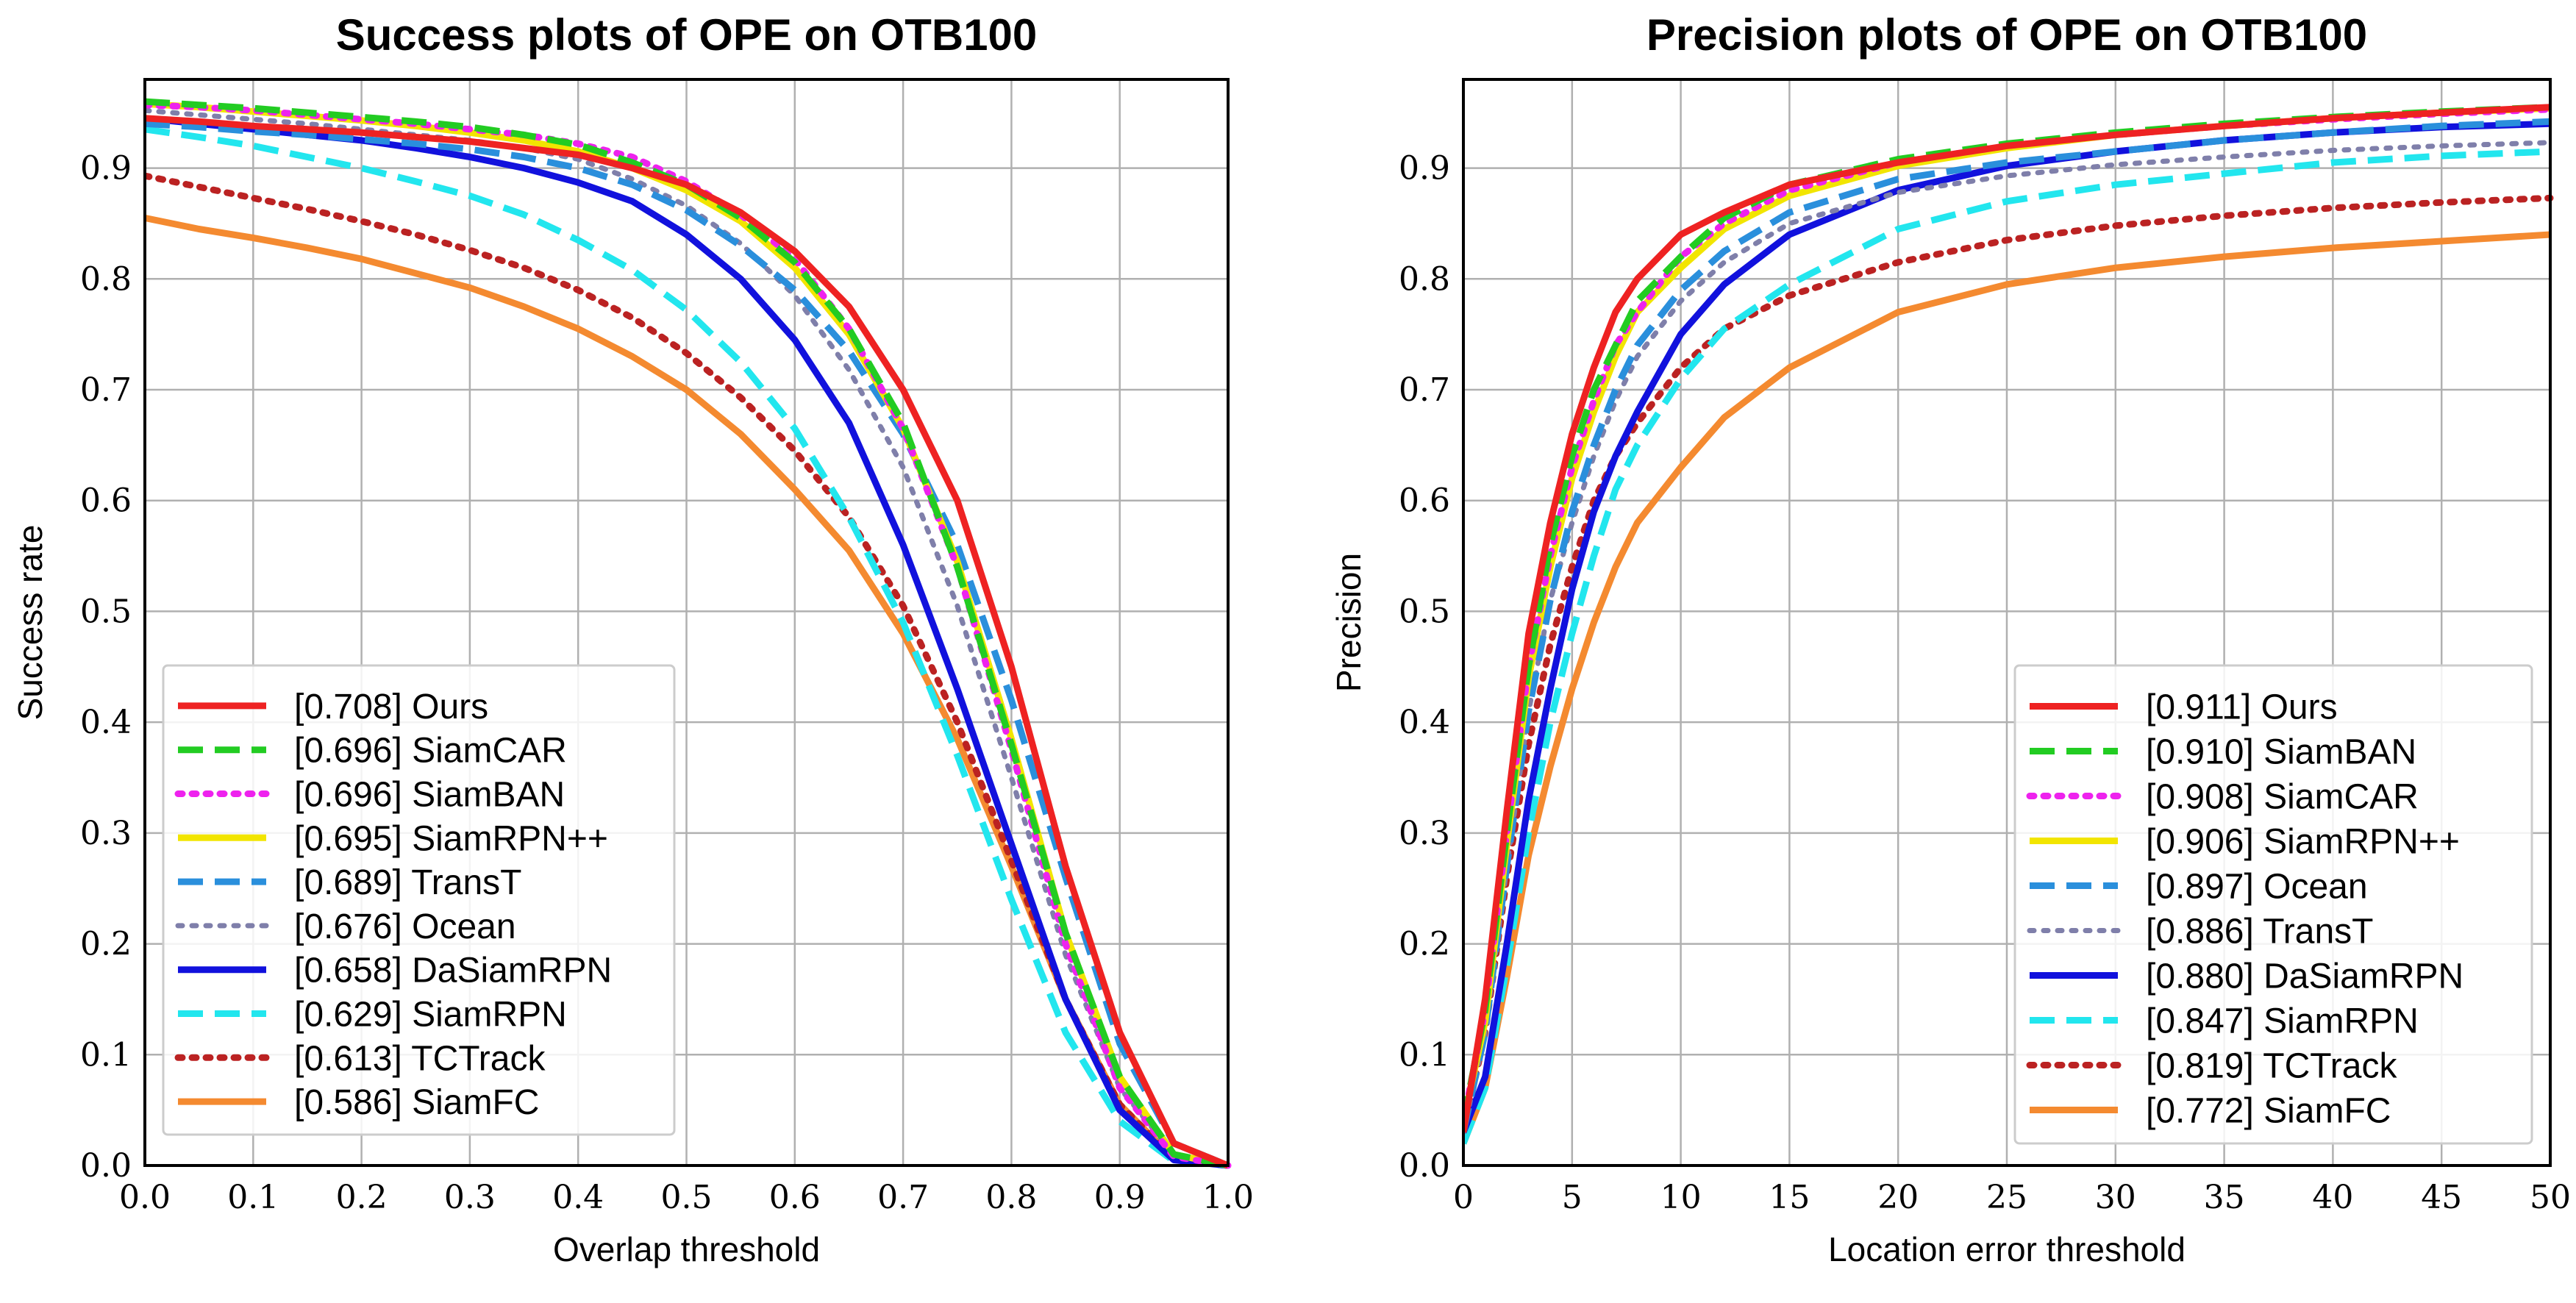 This screenshot has width=2576, height=1303. Describe the element at coordinates (2282, 797) in the screenshot. I see `legend-entry-label: [0.908] SiamCAR` at that location.